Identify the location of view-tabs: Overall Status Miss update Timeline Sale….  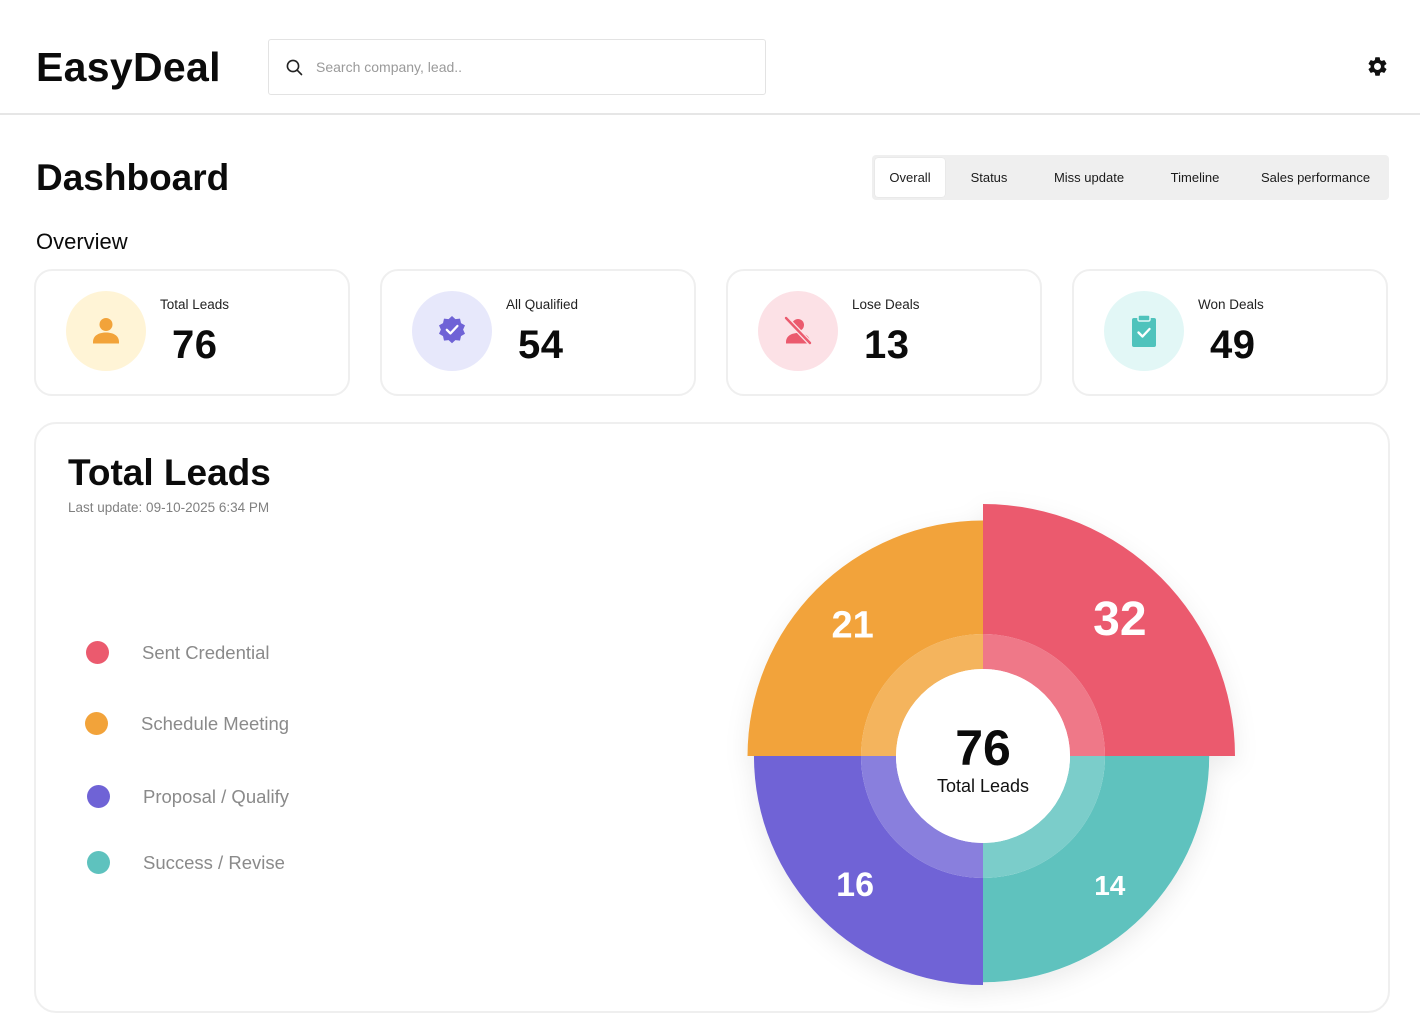
(1130, 177).